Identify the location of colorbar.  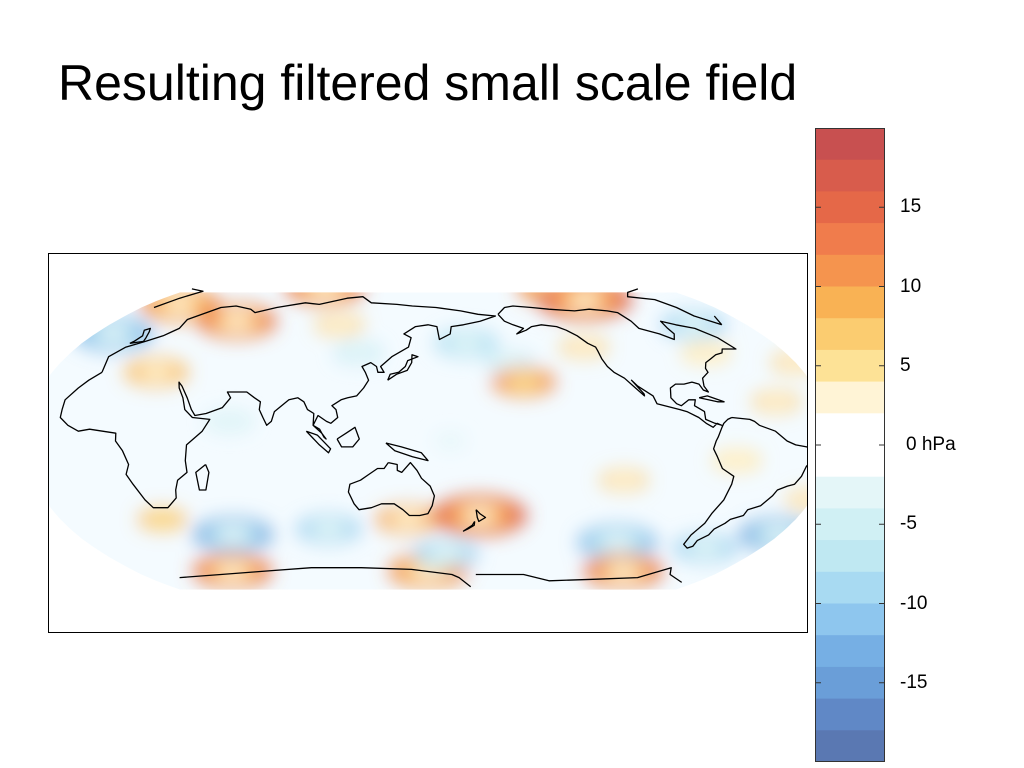
(850, 445).